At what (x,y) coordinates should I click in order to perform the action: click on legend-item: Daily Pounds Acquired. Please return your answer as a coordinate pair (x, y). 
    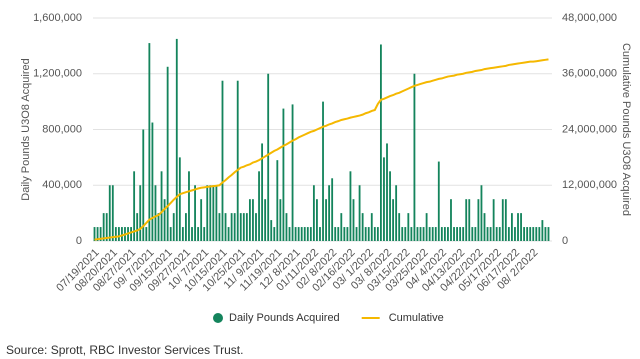
    Looking at the image, I should click on (276, 318).